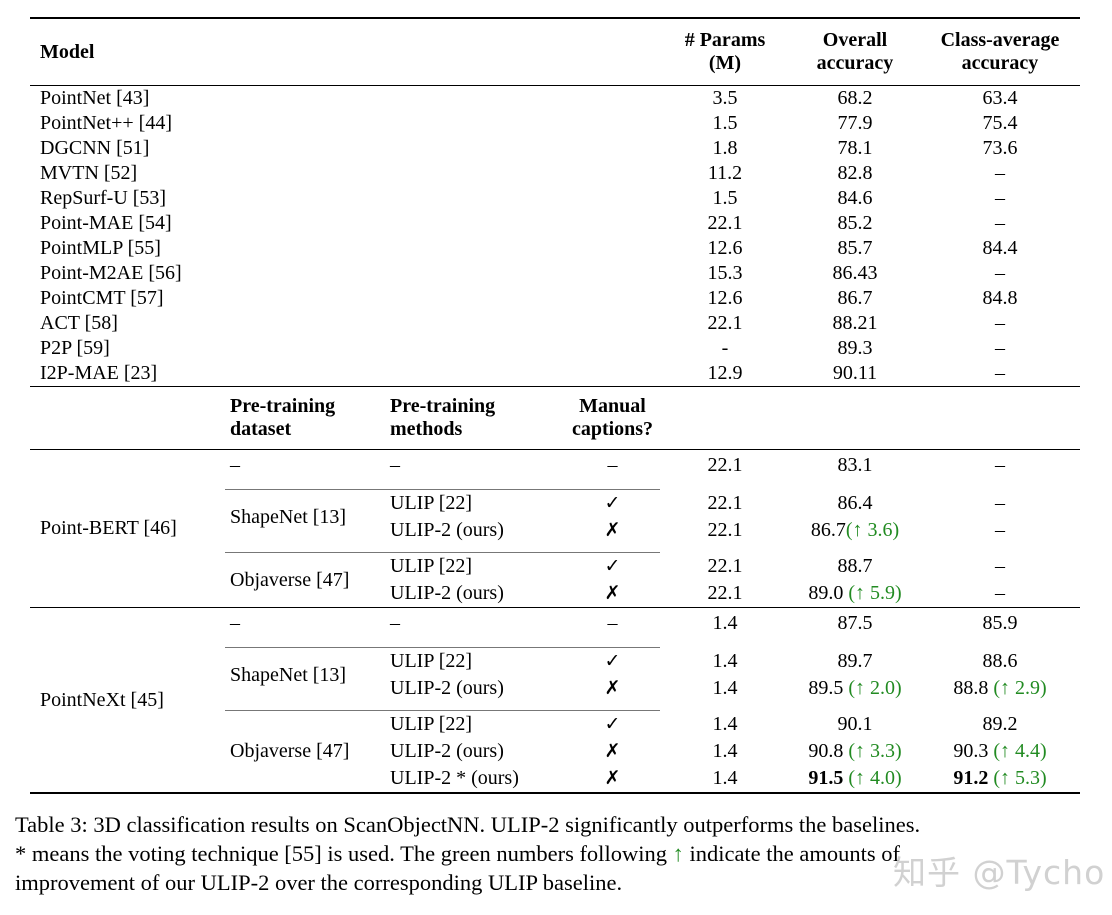  Describe the element at coordinates (555, 85) in the screenshot. I see `header-rule` at that location.